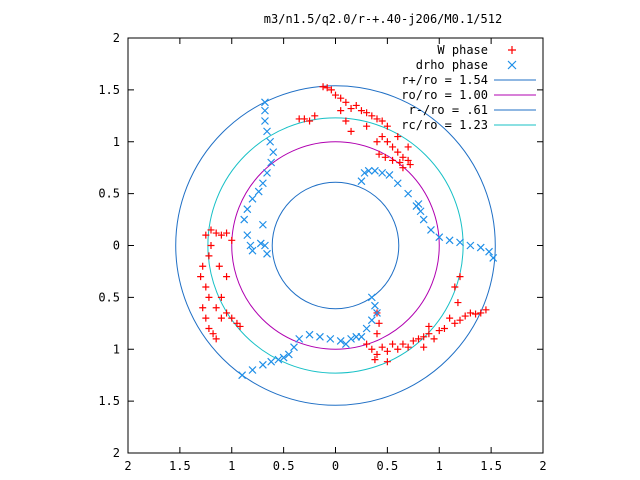 This screenshot has width=640, height=480. Describe the element at coordinates (512, 65) in the screenshot. I see `legend-marker-x` at that location.